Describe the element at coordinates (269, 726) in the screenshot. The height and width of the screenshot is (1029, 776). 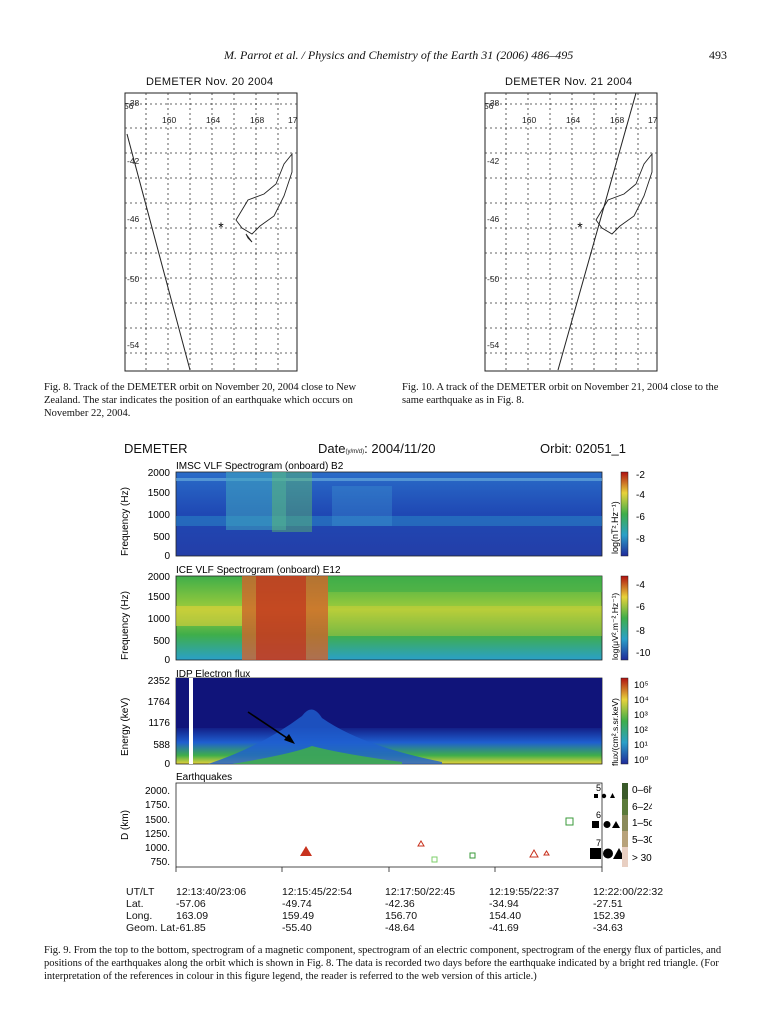
I see `arrow-icon` at that location.